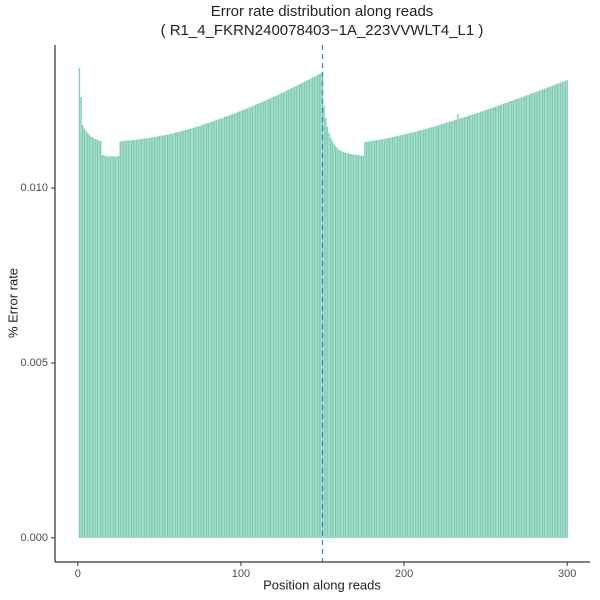 This screenshot has width=600, height=600. I want to click on chart-subtitle: ( R1_4_FKRN240078403−1A_223VVWLT4_L1 ), so click(322, 30).